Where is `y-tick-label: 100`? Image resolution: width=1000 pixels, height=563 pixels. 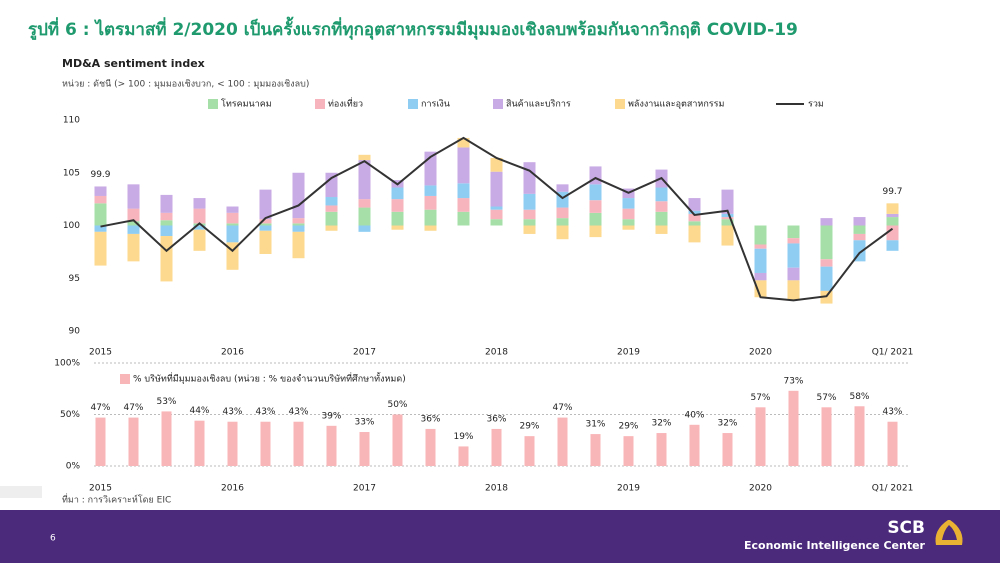 y-tick-label: 100 is located at coordinates (71, 226).